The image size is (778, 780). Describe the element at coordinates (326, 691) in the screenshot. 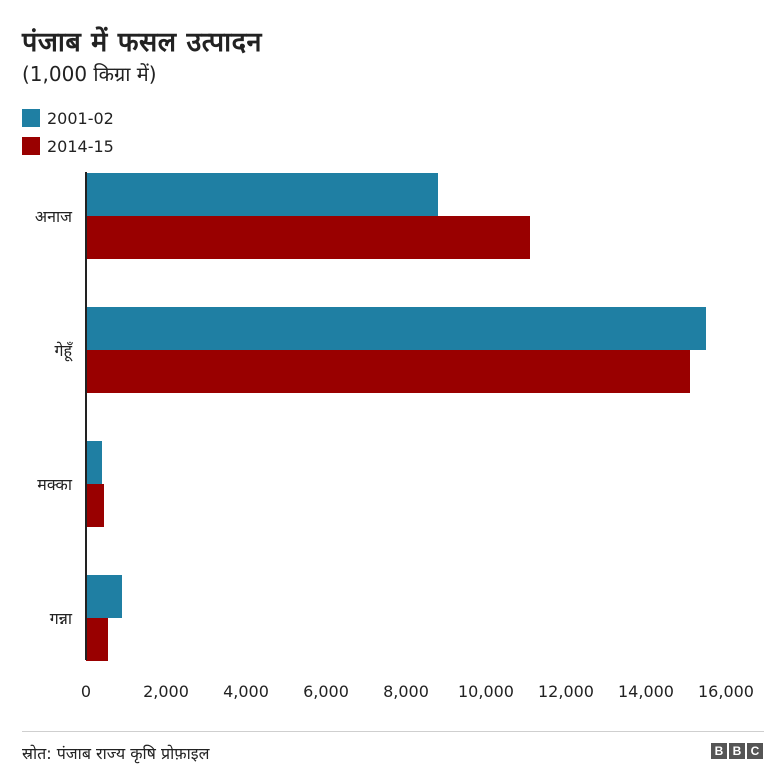

I see `x-tick-label-3: 6,000` at that location.